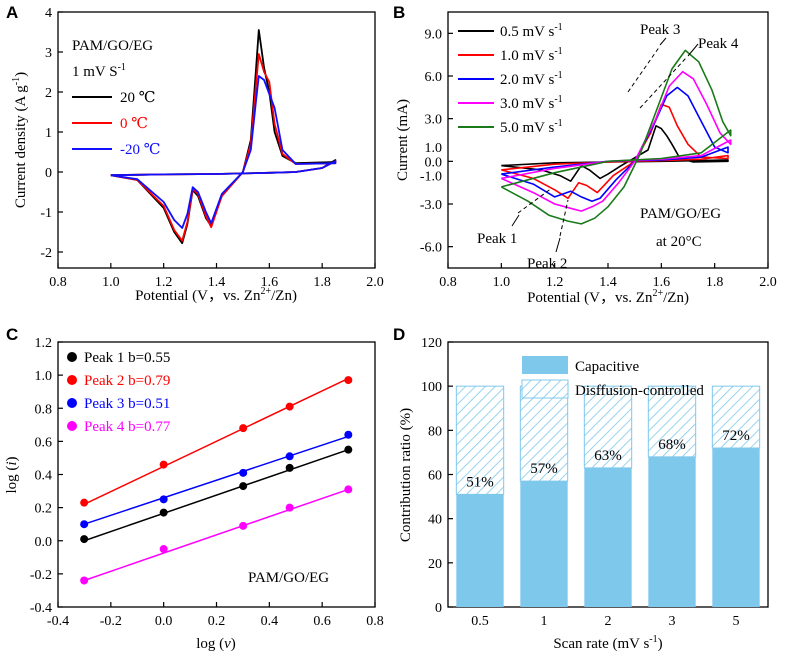  Describe the element at coordinates (164, 282) in the screenshot. I see `x-tick-label: 1.2` at that location.